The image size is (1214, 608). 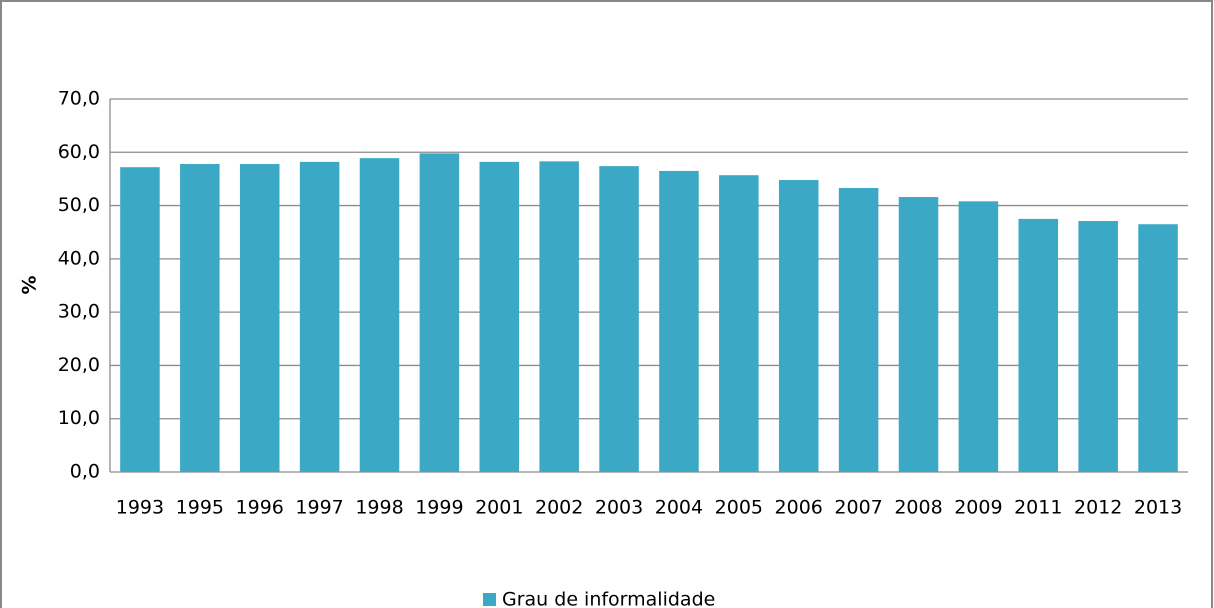 I want to click on x-tick-label: 2004, so click(x=679, y=508).